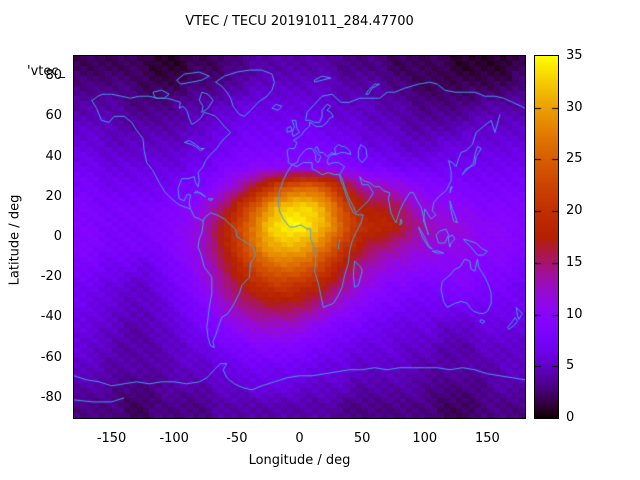 The width and height of the screenshot is (640, 480). I want to click on colorbar-tick-label: 25, so click(574, 159).